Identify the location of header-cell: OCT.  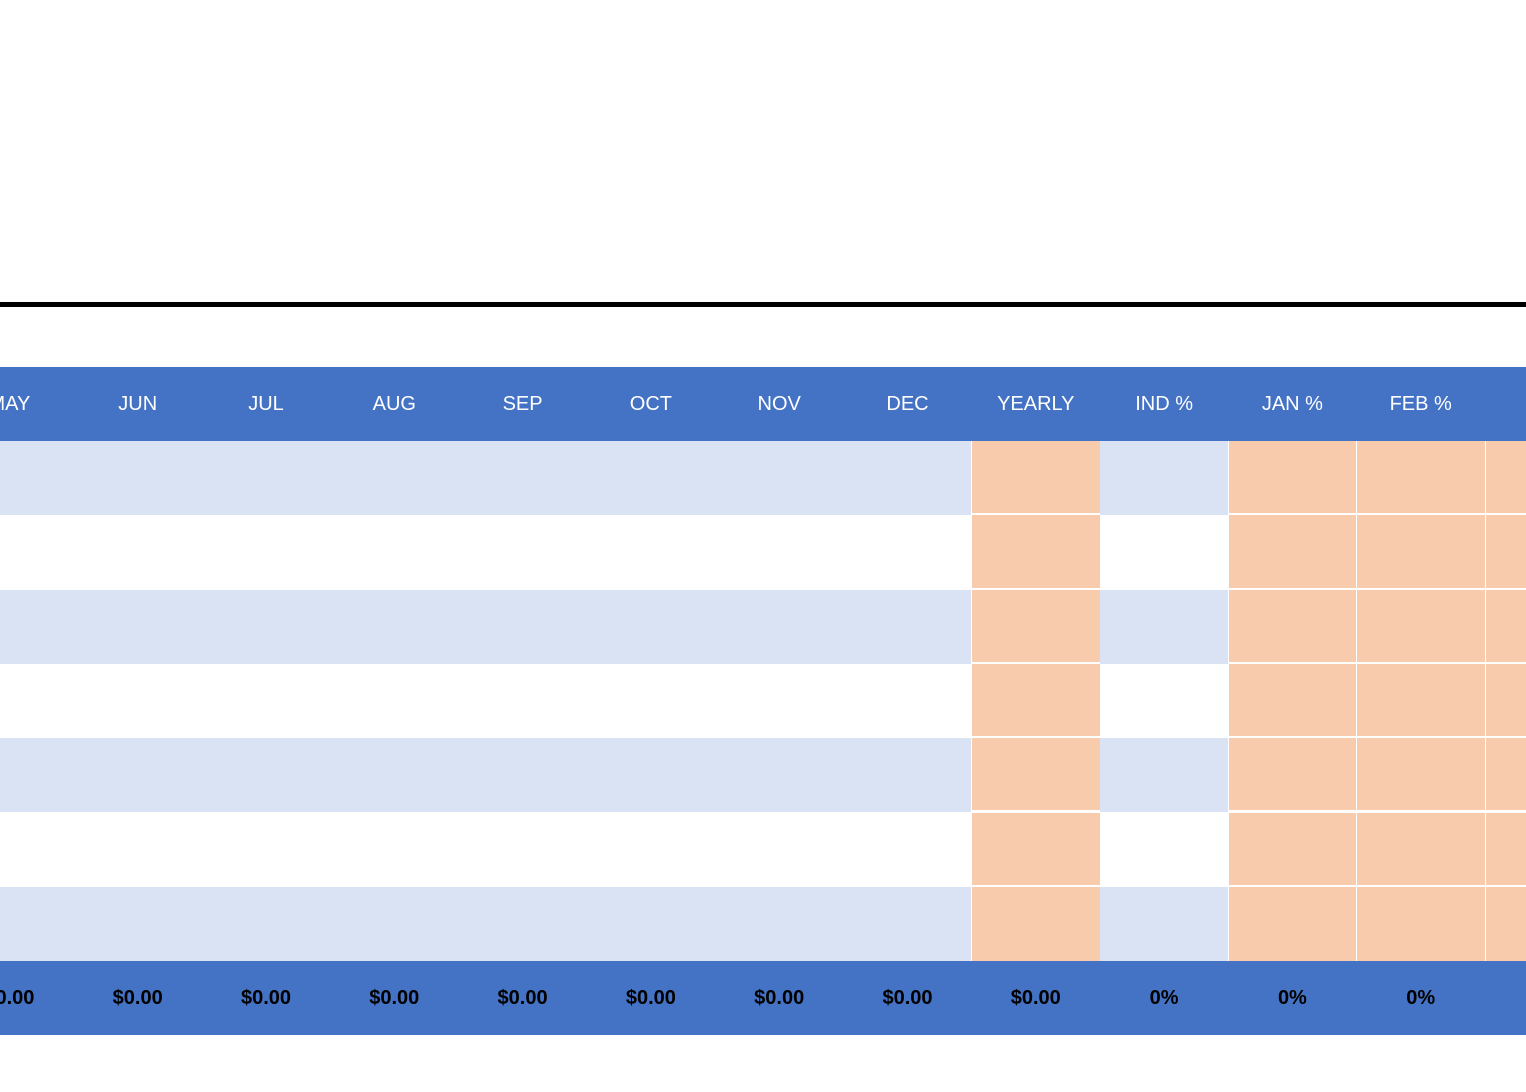
(651, 404).